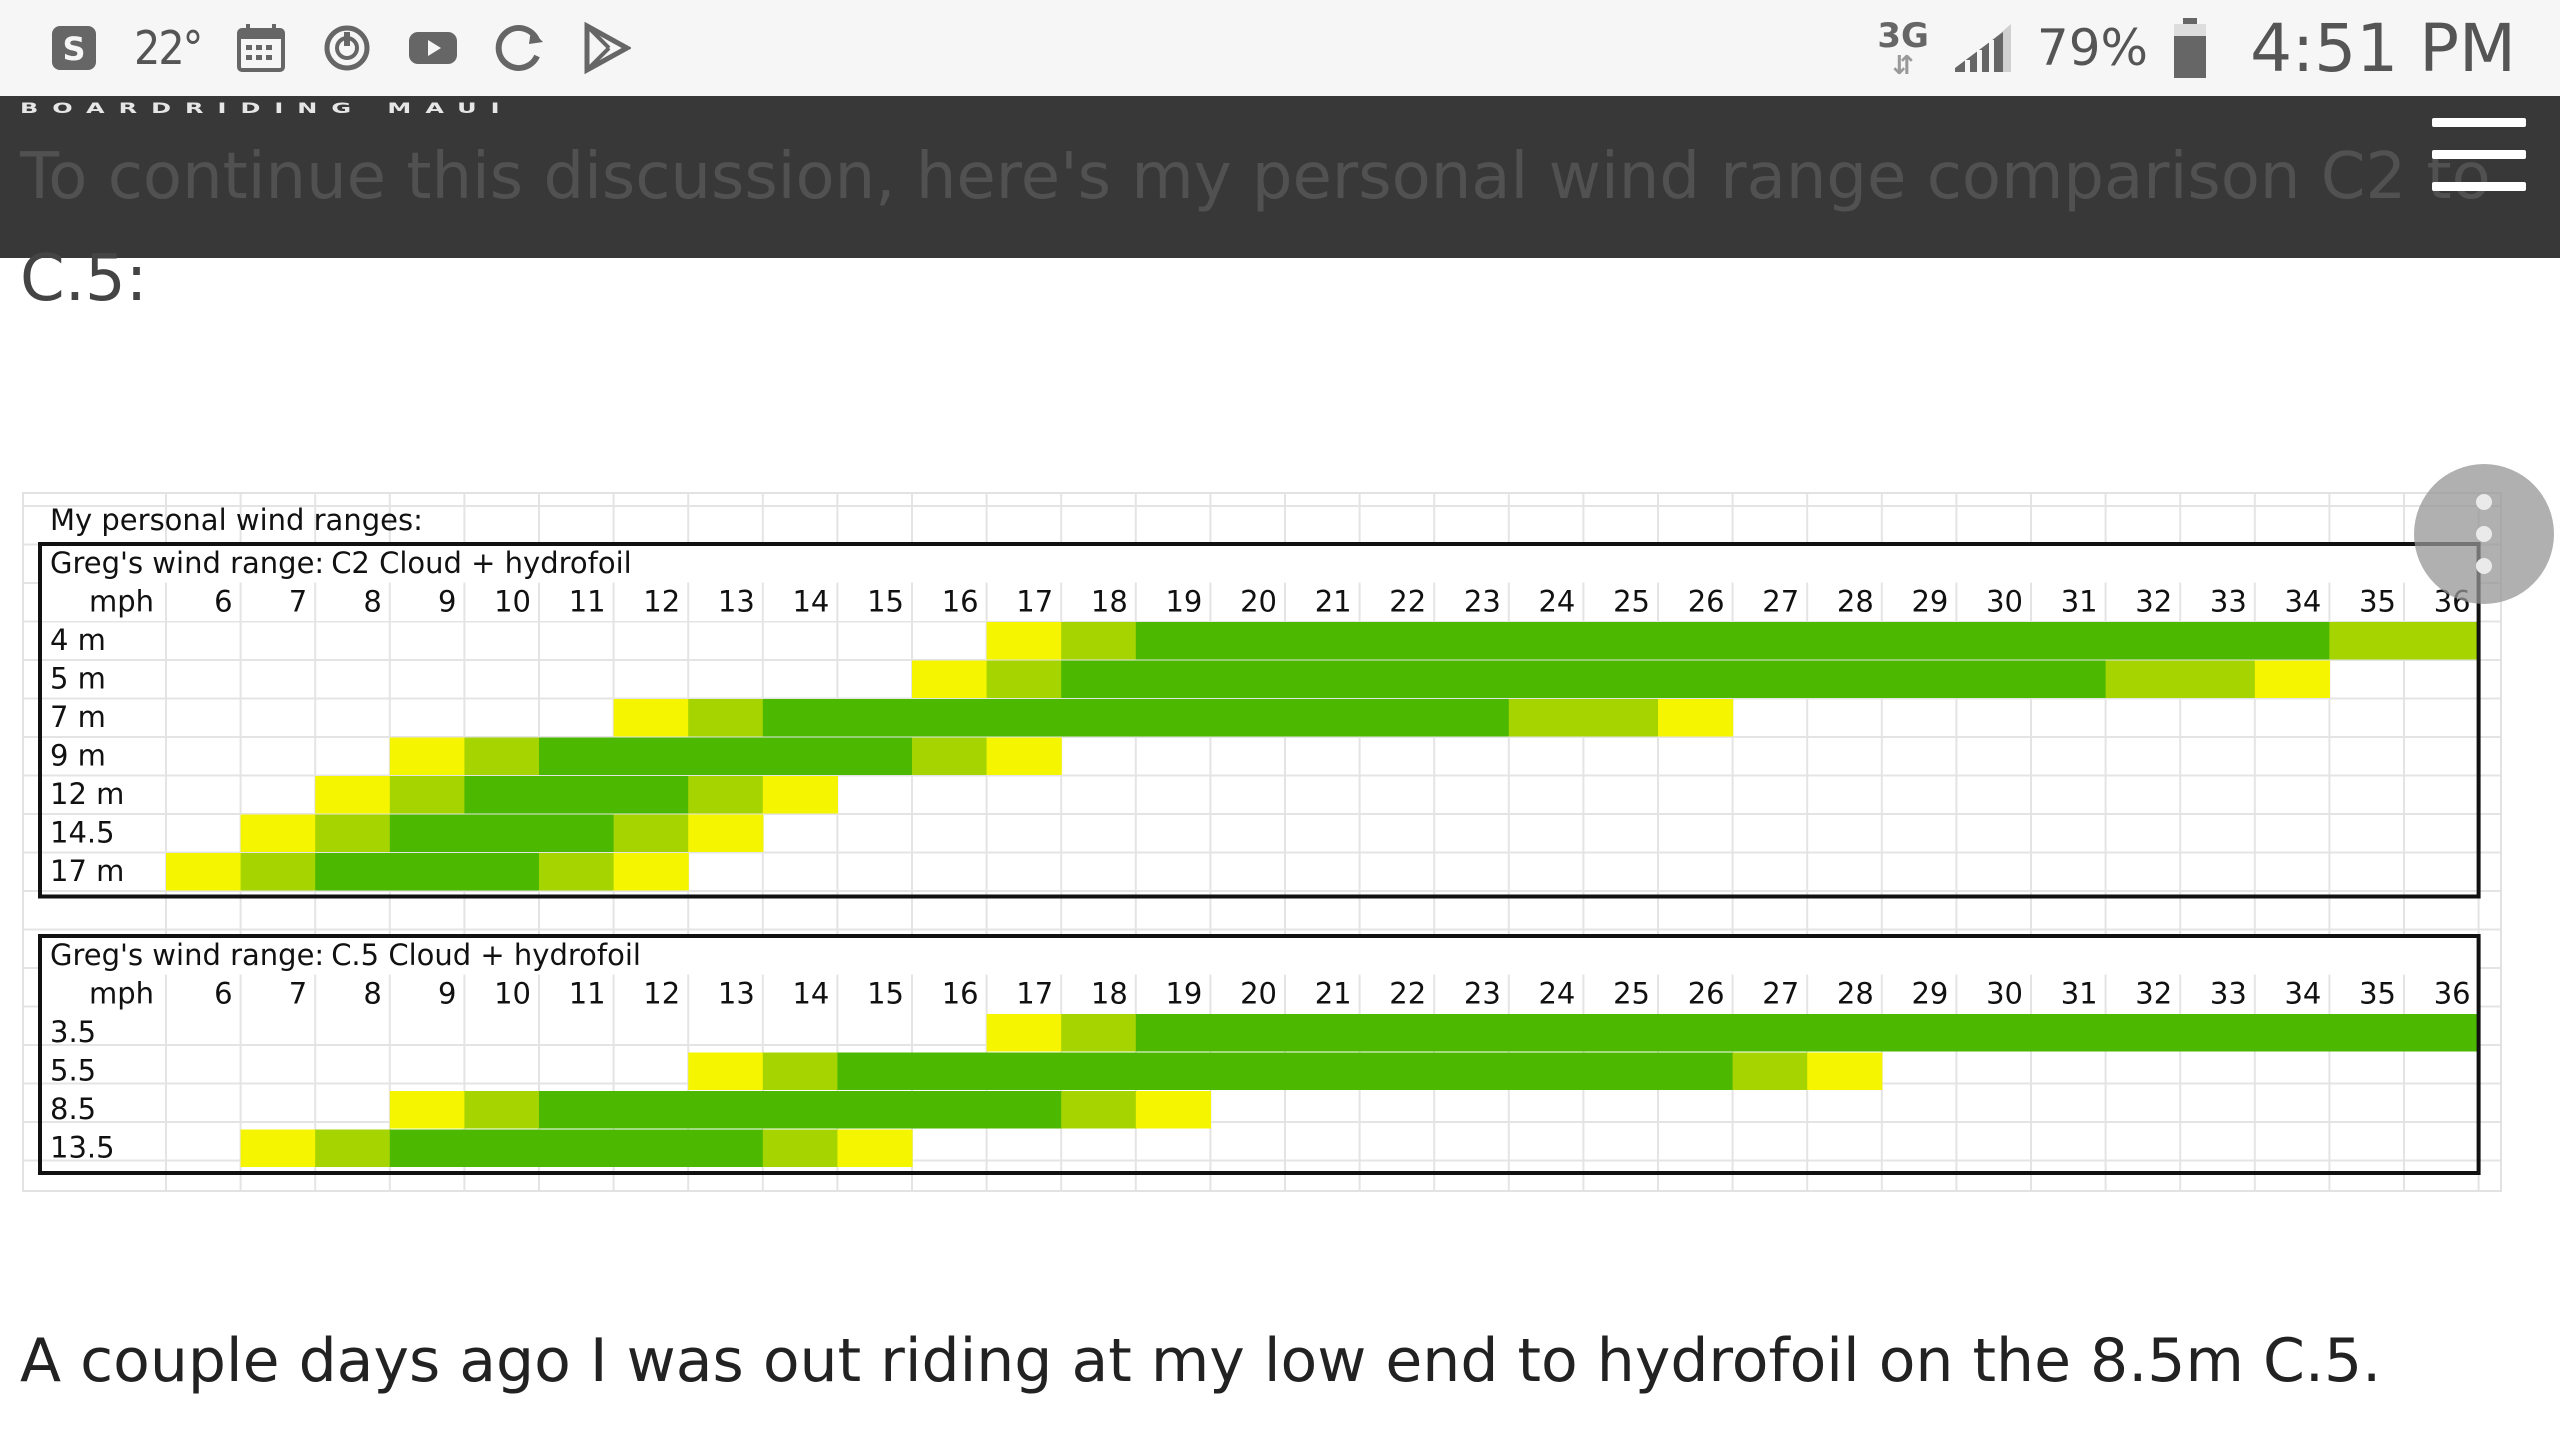  I want to click on mph-tick-label: 27, so click(1780, 602).